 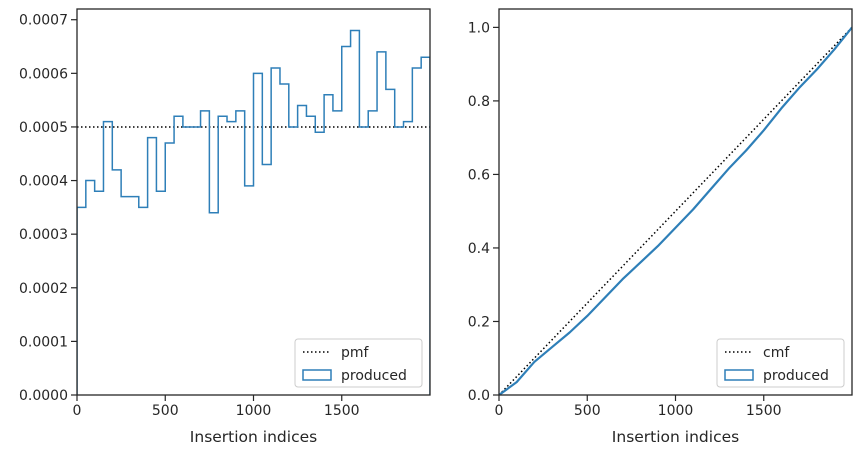 What do you see at coordinates (479, 396) in the screenshot?
I see `y-tick-label: 0.0` at bounding box center [479, 396].